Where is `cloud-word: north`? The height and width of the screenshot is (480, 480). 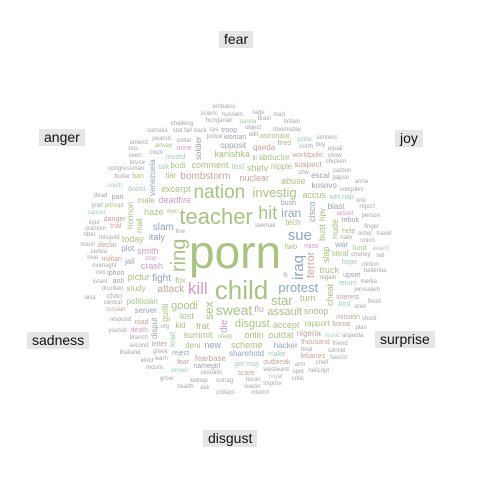
cloud-word: north is located at coordinates (306, 147).